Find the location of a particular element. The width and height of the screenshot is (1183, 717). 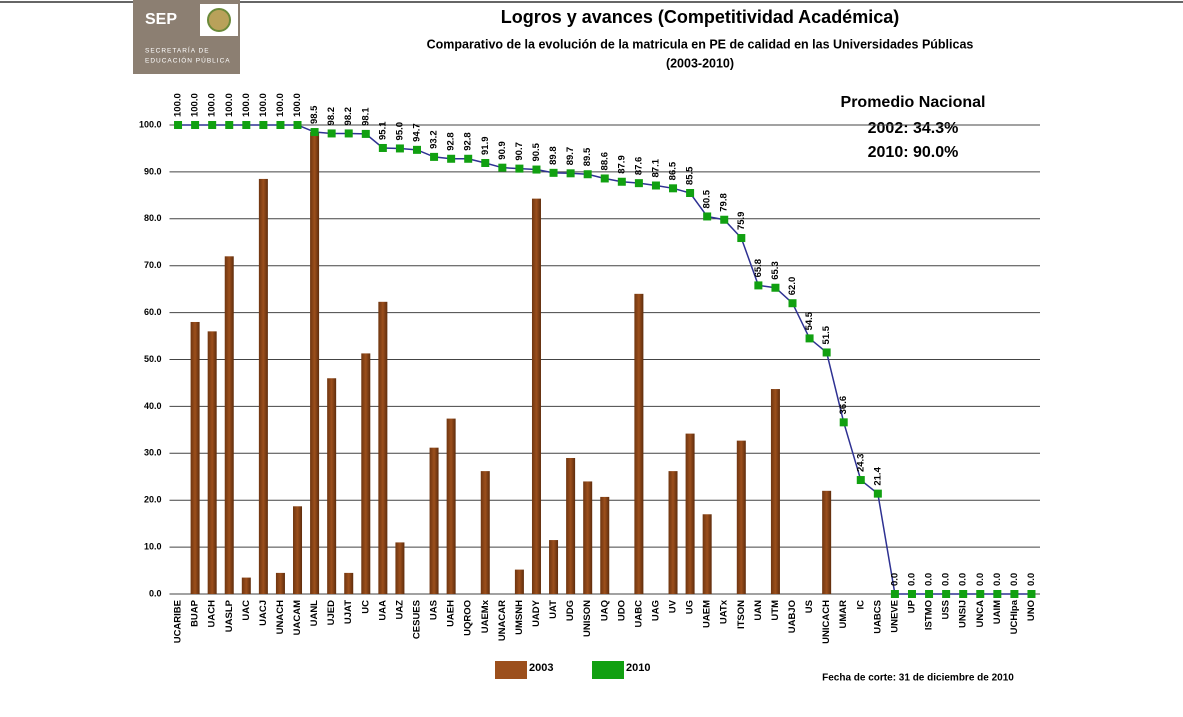

data-label: 98.2 is located at coordinates (331, 116).